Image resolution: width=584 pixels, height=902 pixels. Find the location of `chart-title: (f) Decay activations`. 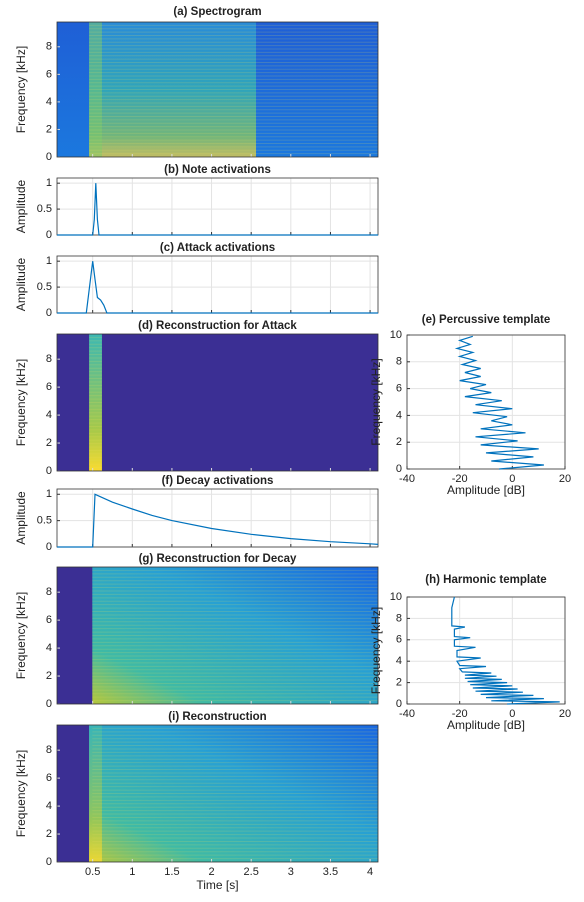

chart-title: (f) Decay activations is located at coordinates (218, 481).